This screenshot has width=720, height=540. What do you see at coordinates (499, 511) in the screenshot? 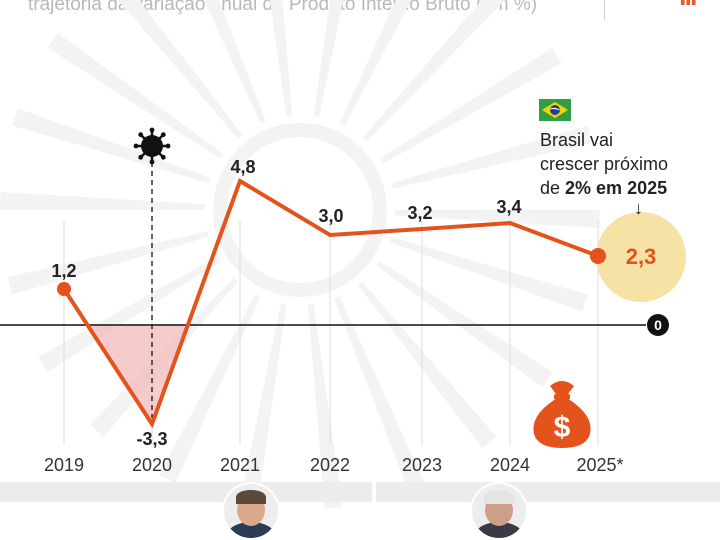
I see `avatar-right` at bounding box center [499, 511].